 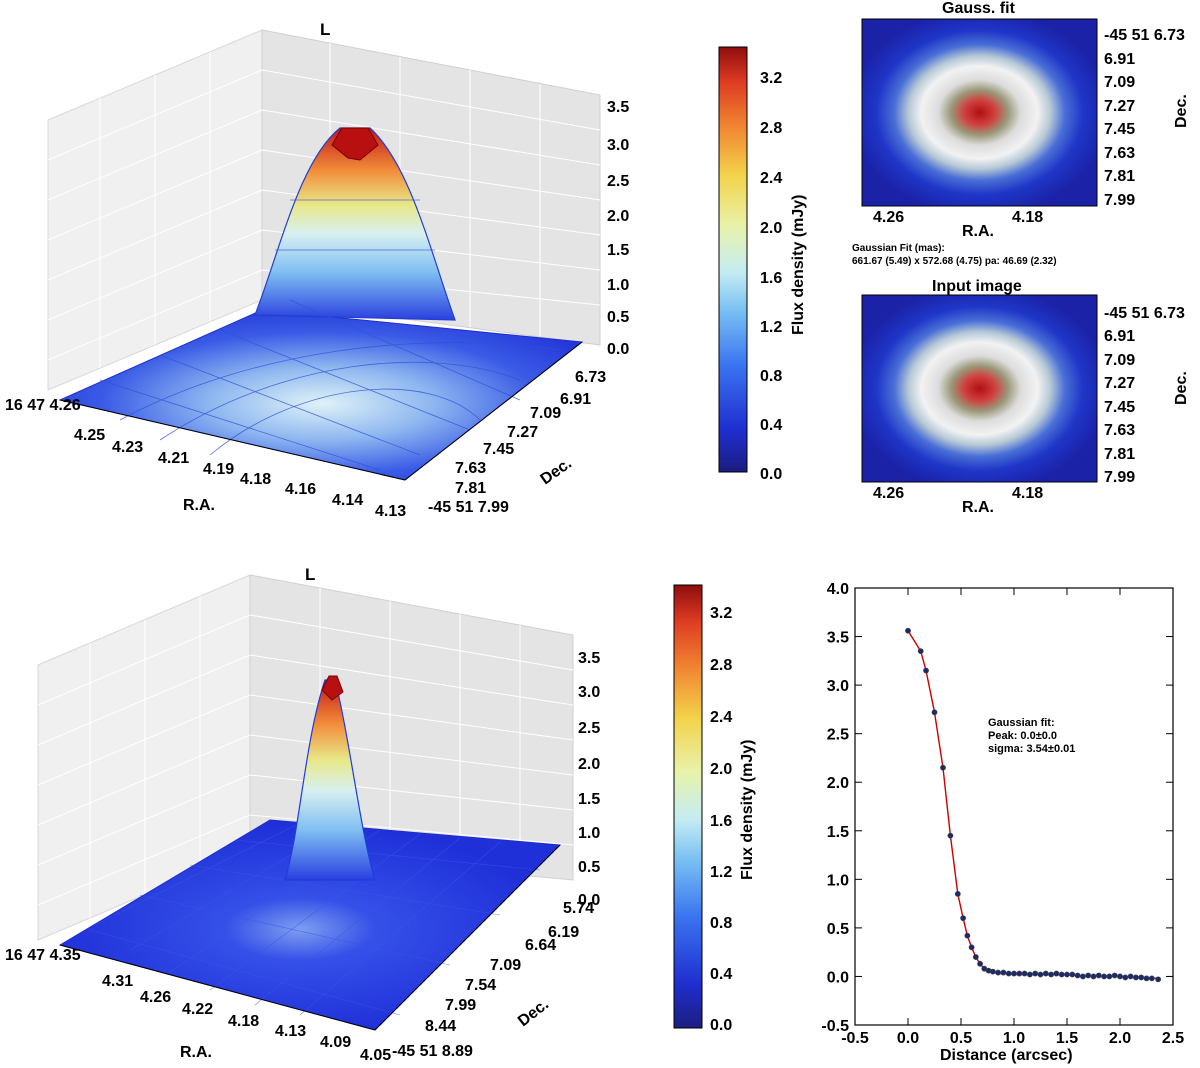 I want to click on gauss-fit-image, so click(x=979, y=112).